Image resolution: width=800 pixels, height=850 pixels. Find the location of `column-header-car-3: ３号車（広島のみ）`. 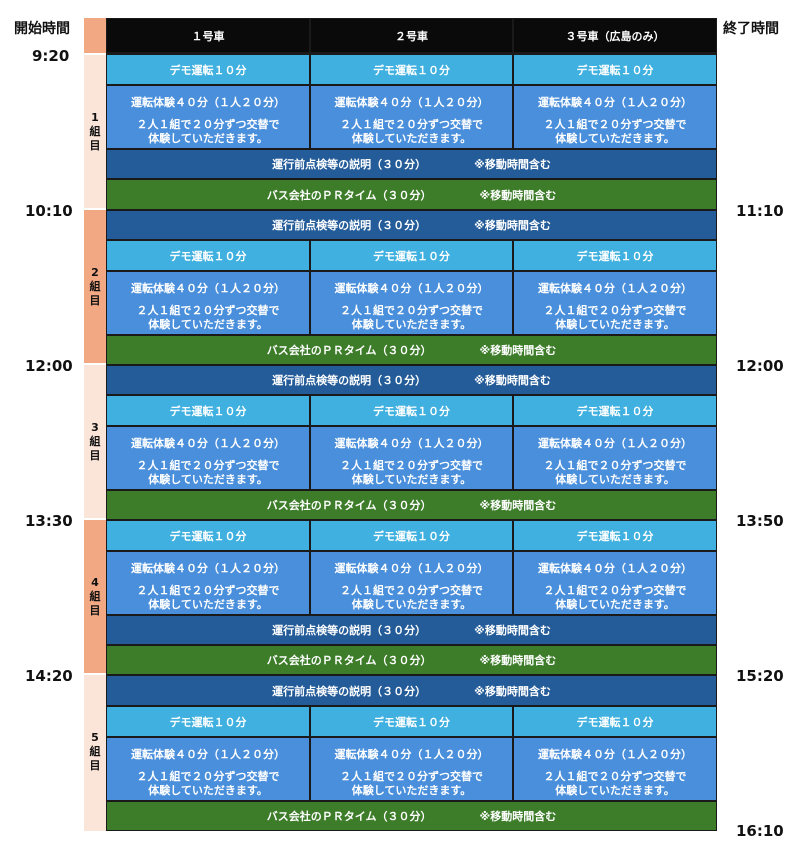

column-header-car-3: ３号車（広島のみ） is located at coordinates (615, 35).